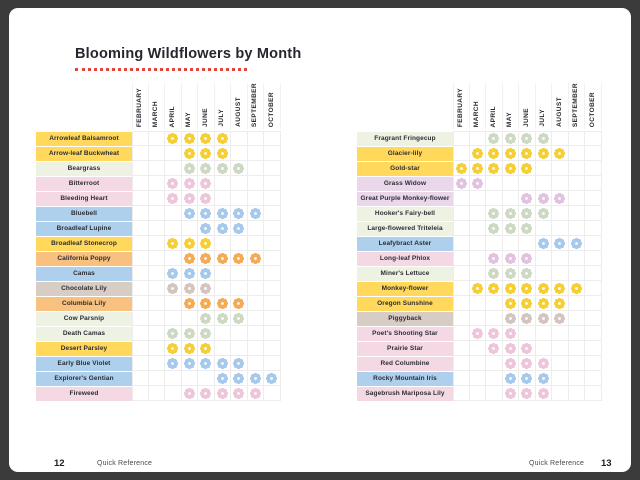  Describe the element at coordinates (559, 112) in the screenshot. I see `month-label: AUGUST` at that location.